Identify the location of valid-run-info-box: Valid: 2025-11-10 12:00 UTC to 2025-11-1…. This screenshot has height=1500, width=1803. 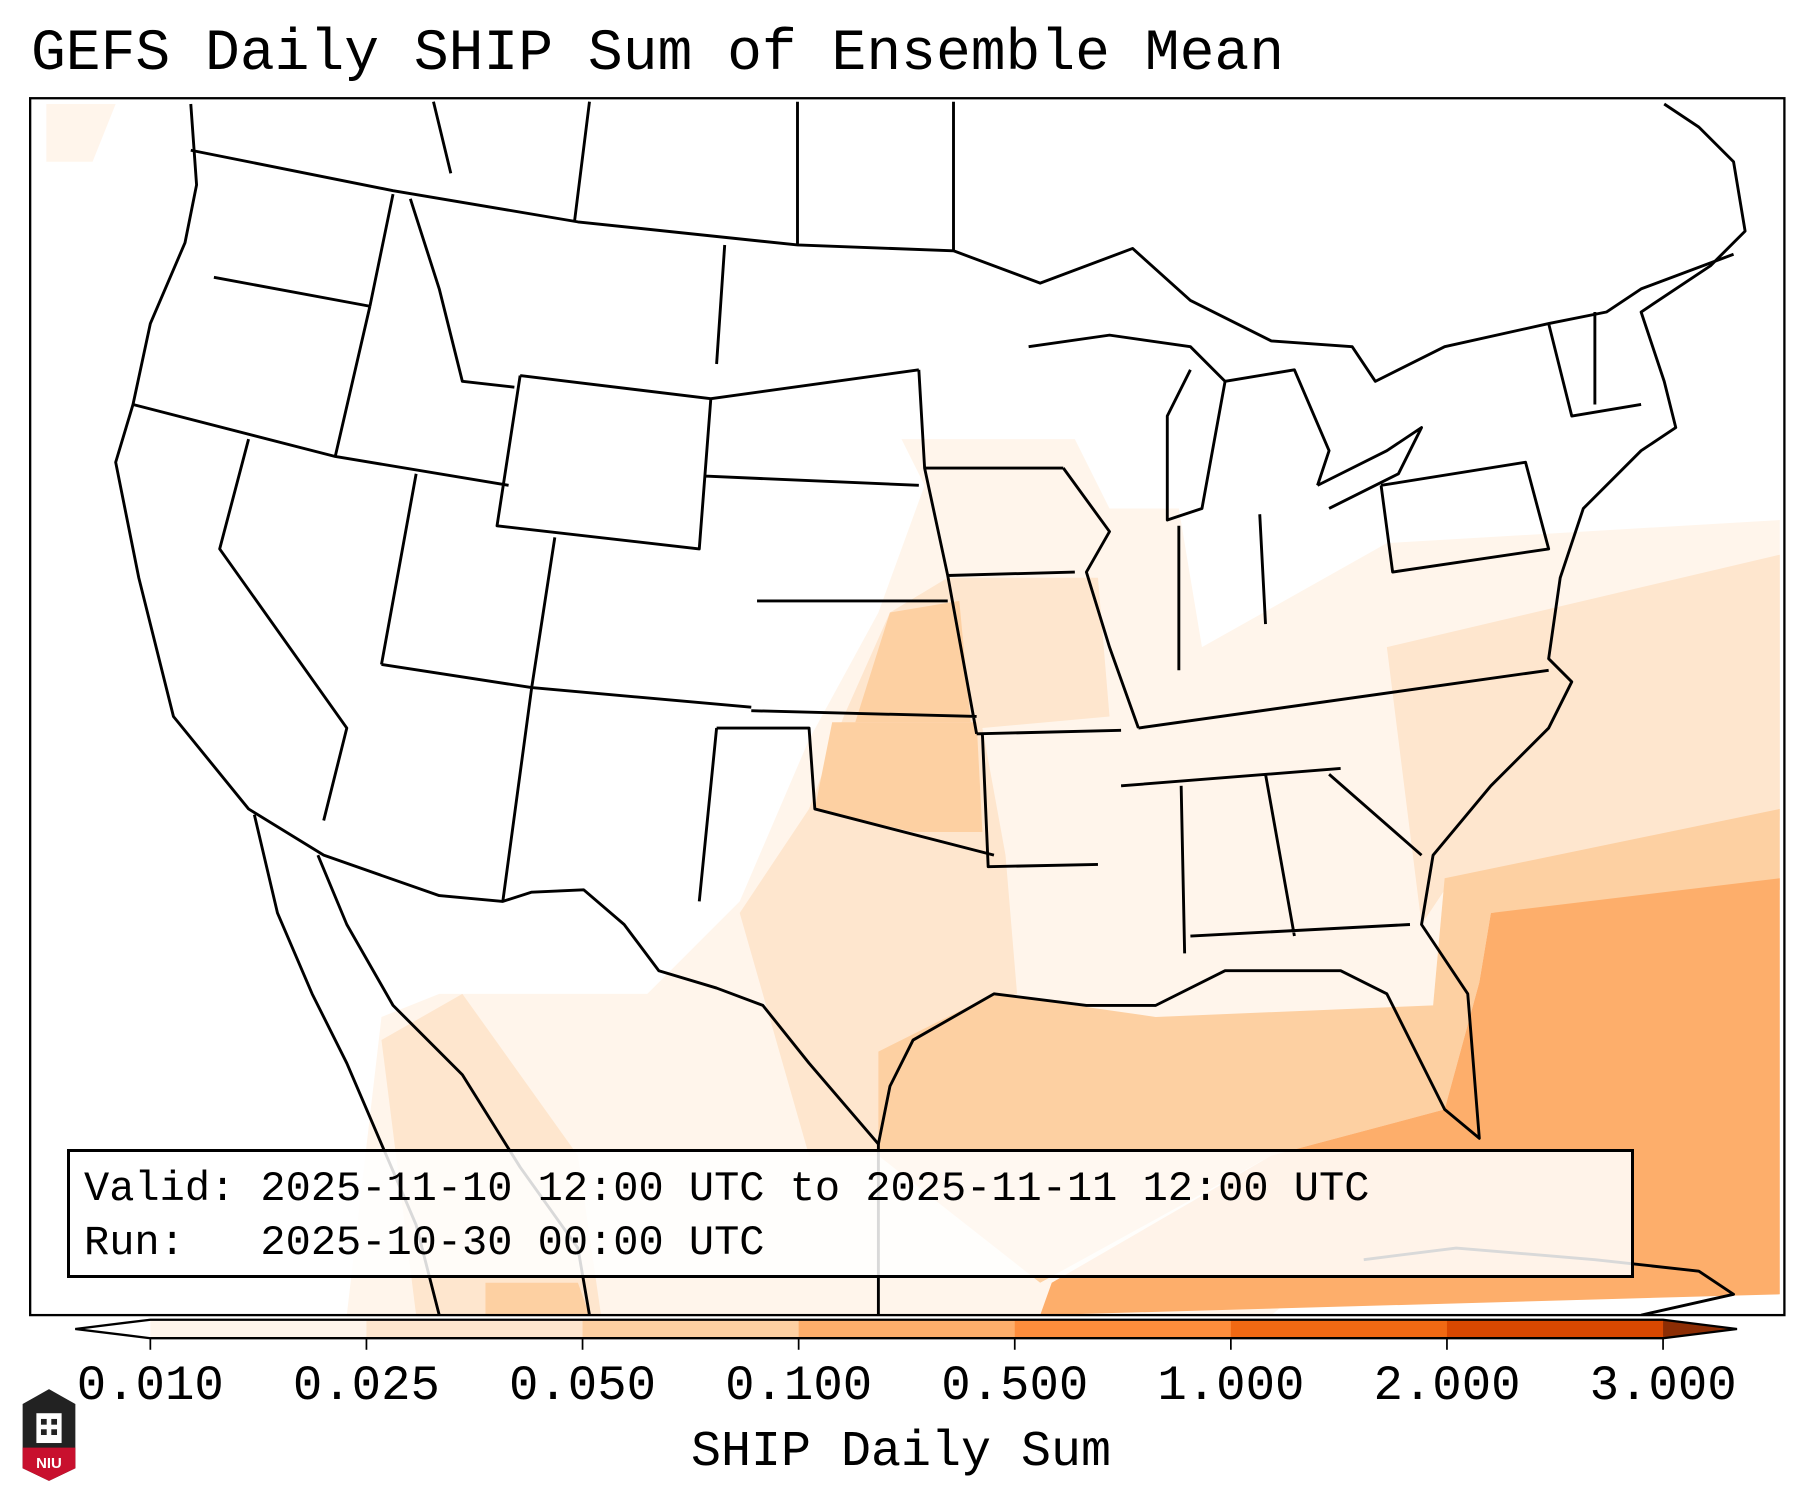
(850, 1213).